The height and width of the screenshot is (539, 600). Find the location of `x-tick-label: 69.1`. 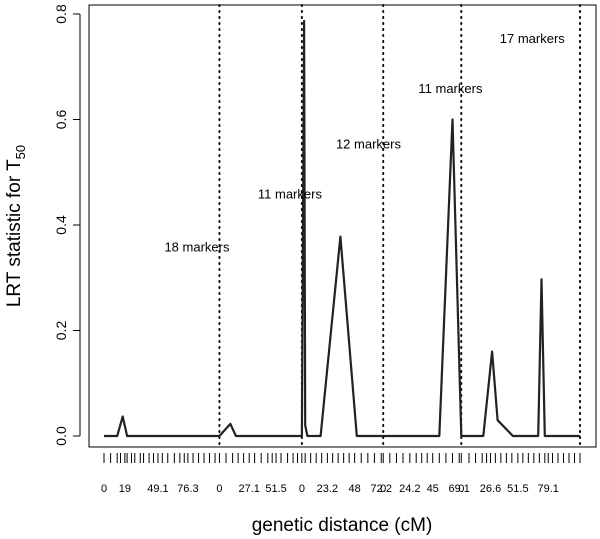

x-tick-label: 69.1 is located at coordinates (458, 489).